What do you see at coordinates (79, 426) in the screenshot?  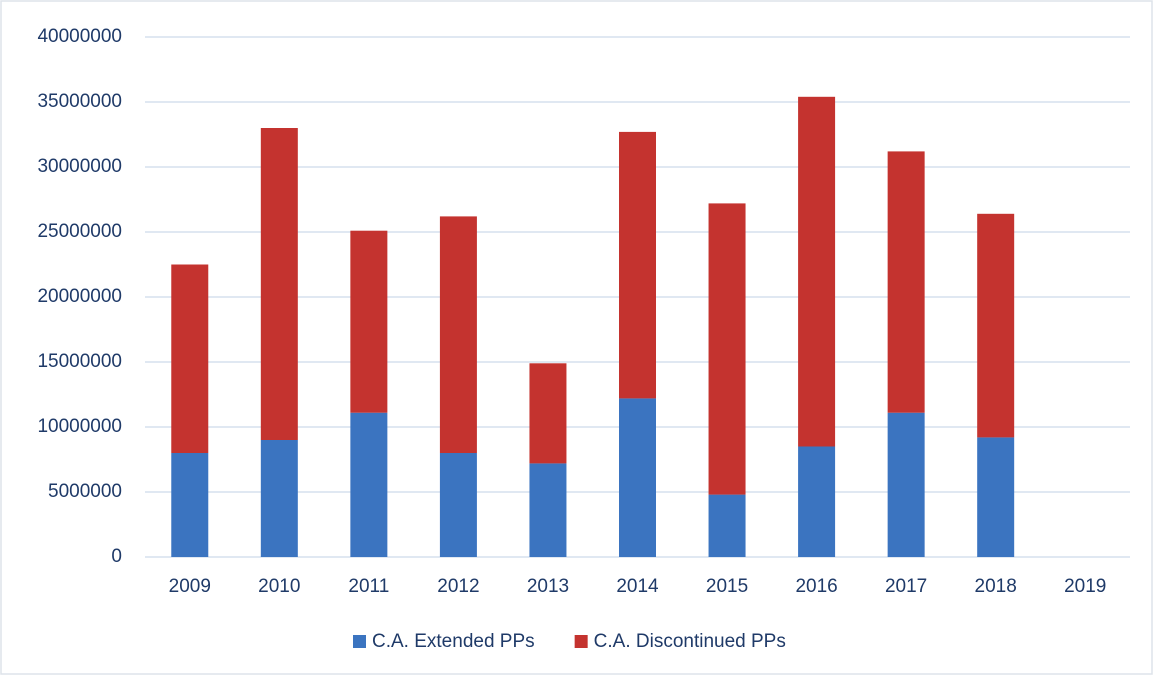 I see `y-tick-label: 10000000` at bounding box center [79, 426].